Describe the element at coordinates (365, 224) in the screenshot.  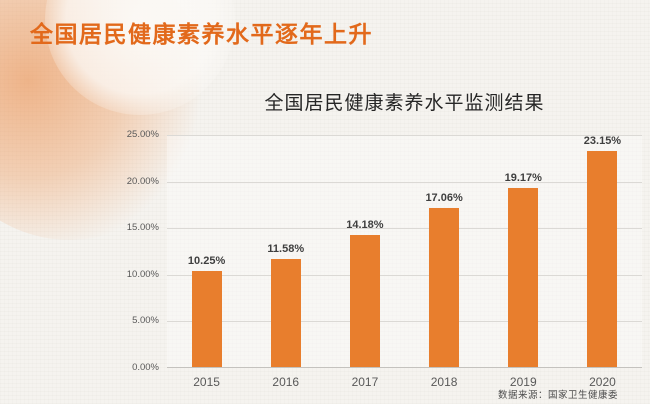
I see `bar-value-label: 14.18%` at that location.